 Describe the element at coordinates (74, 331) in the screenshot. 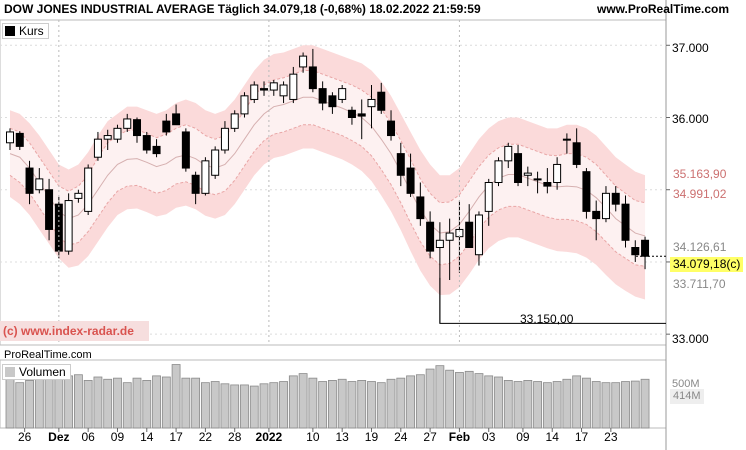

I see `watermark: (c) www.index-radar.de` at that location.